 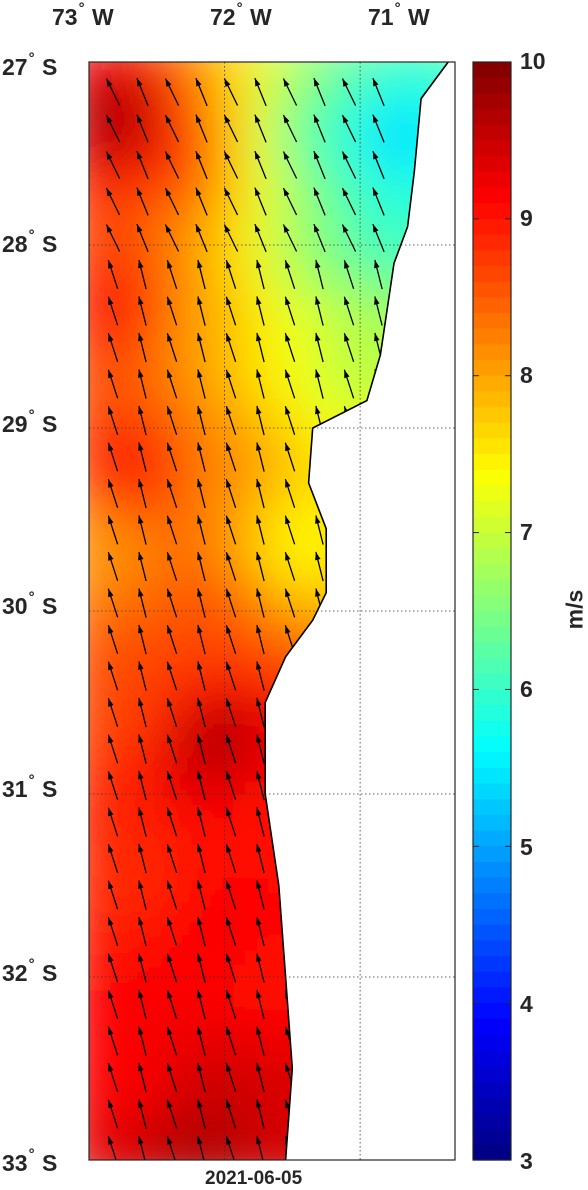 What do you see at coordinates (30, 787) in the screenshot?
I see `lat-label-31s: 31° S` at bounding box center [30, 787].